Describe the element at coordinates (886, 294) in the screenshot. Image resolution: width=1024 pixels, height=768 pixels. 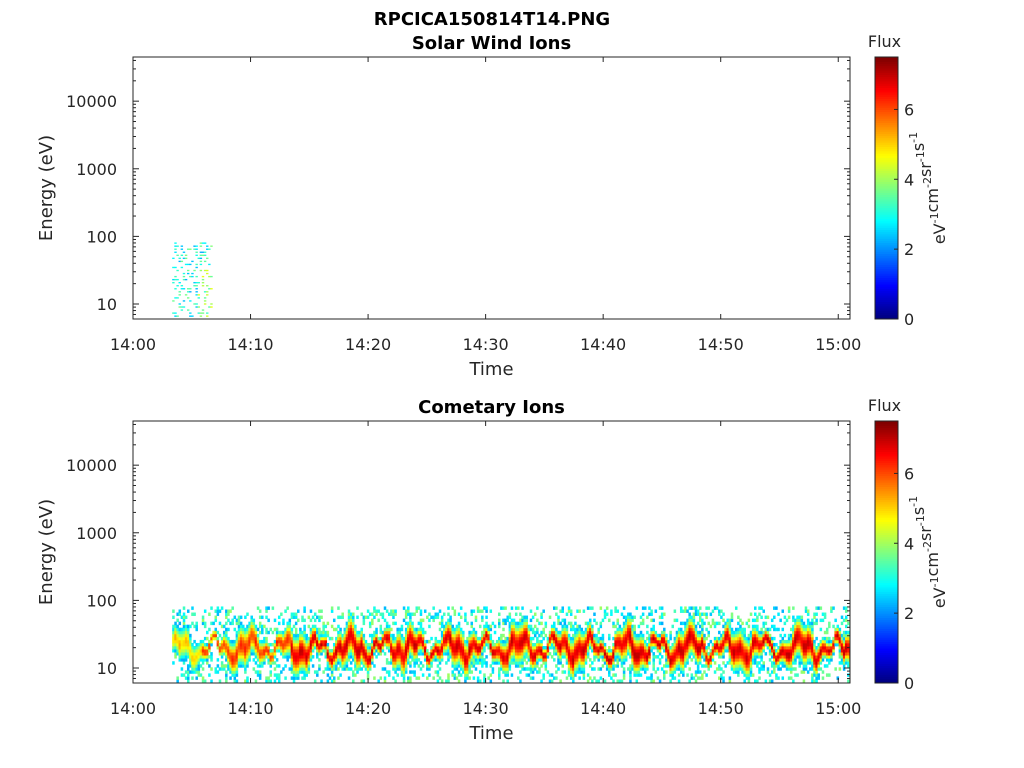
I see `colorbar-swatch` at that location.